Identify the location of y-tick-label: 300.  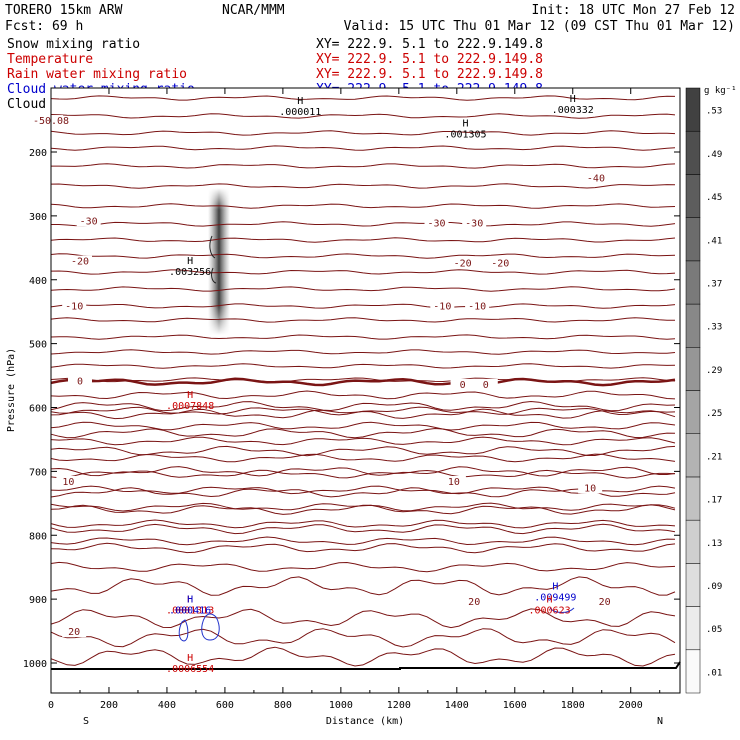
(38, 217).